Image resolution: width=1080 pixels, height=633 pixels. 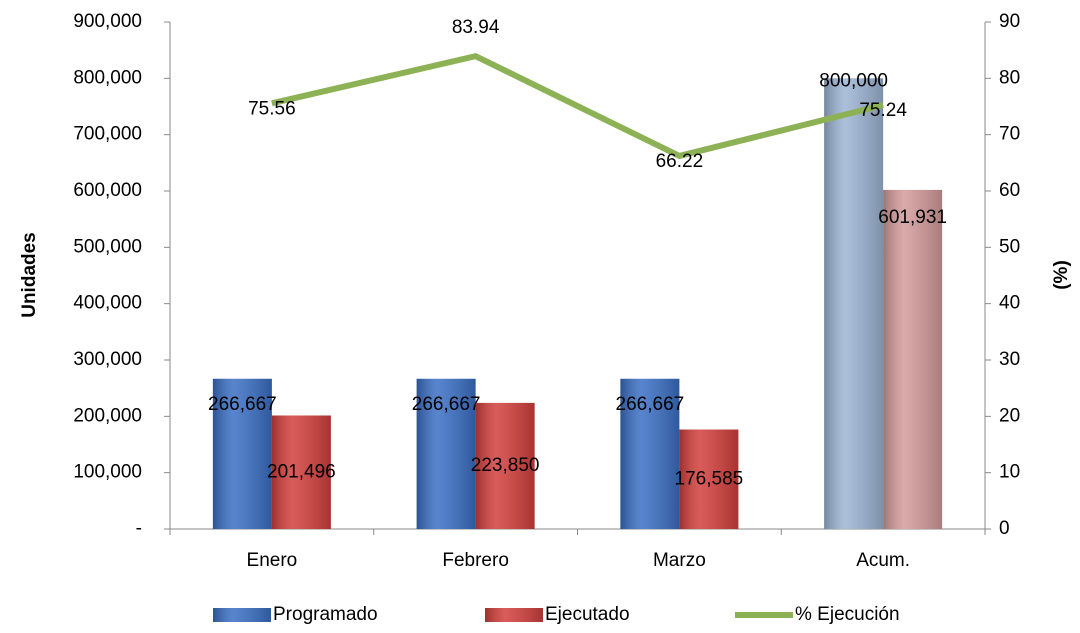 I want to click on y-tick-label: 500,000, so click(x=107, y=246).